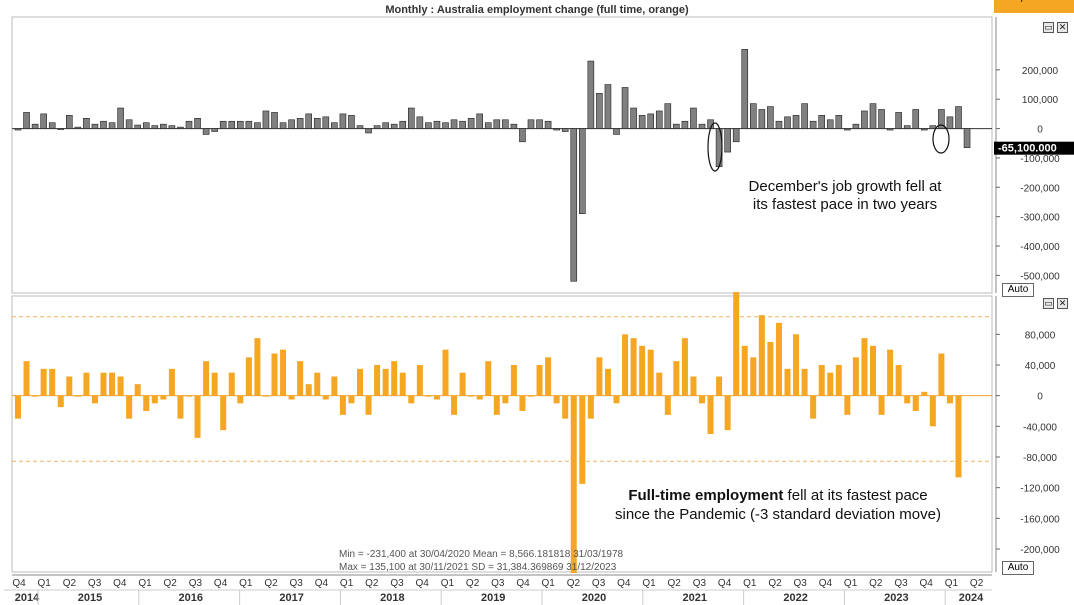  What do you see at coordinates (1040, 188) in the screenshot?
I see `y-tick-label: -200,000` at bounding box center [1040, 188].